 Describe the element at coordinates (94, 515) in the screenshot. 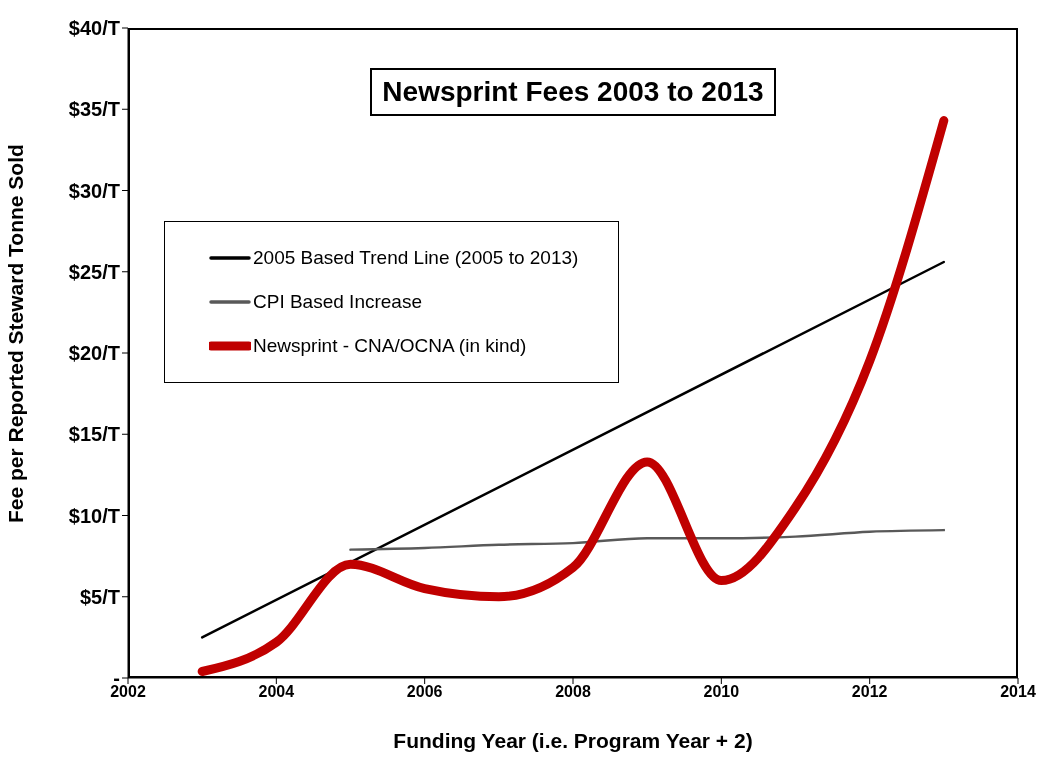

I see `y-tick-label: $10/T` at that location.